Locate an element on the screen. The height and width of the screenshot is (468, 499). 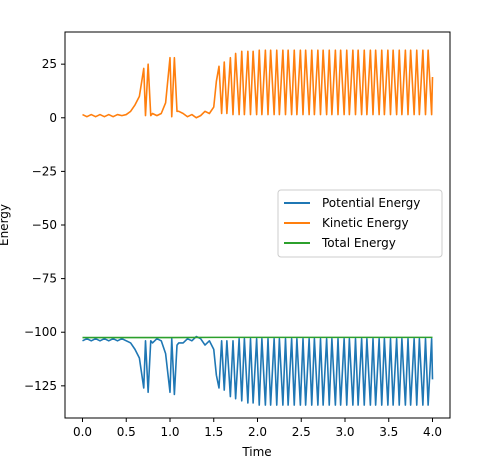
x-axis-title: Time is located at coordinates (256, 452).